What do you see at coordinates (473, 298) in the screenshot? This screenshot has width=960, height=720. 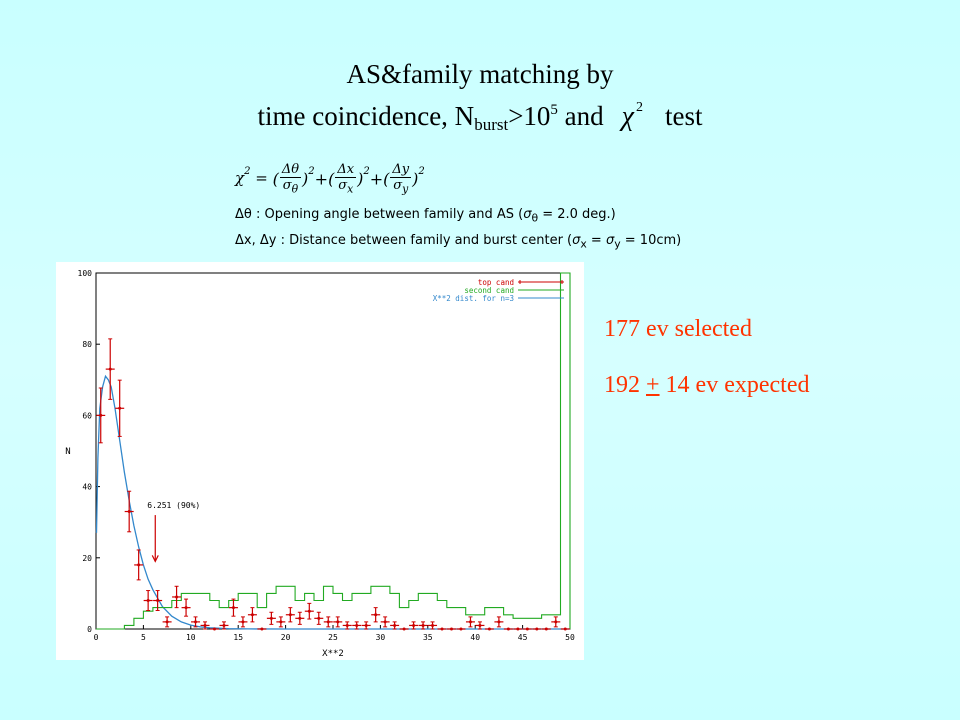 I see `legend-label: X**2 dist. for n=3` at bounding box center [473, 298].